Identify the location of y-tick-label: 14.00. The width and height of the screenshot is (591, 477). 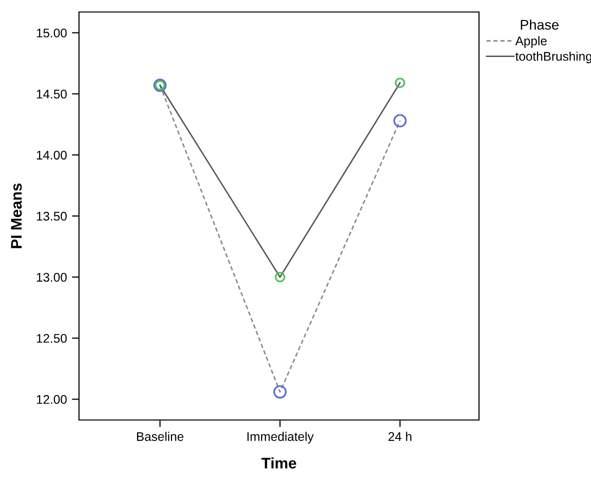
(51, 155).